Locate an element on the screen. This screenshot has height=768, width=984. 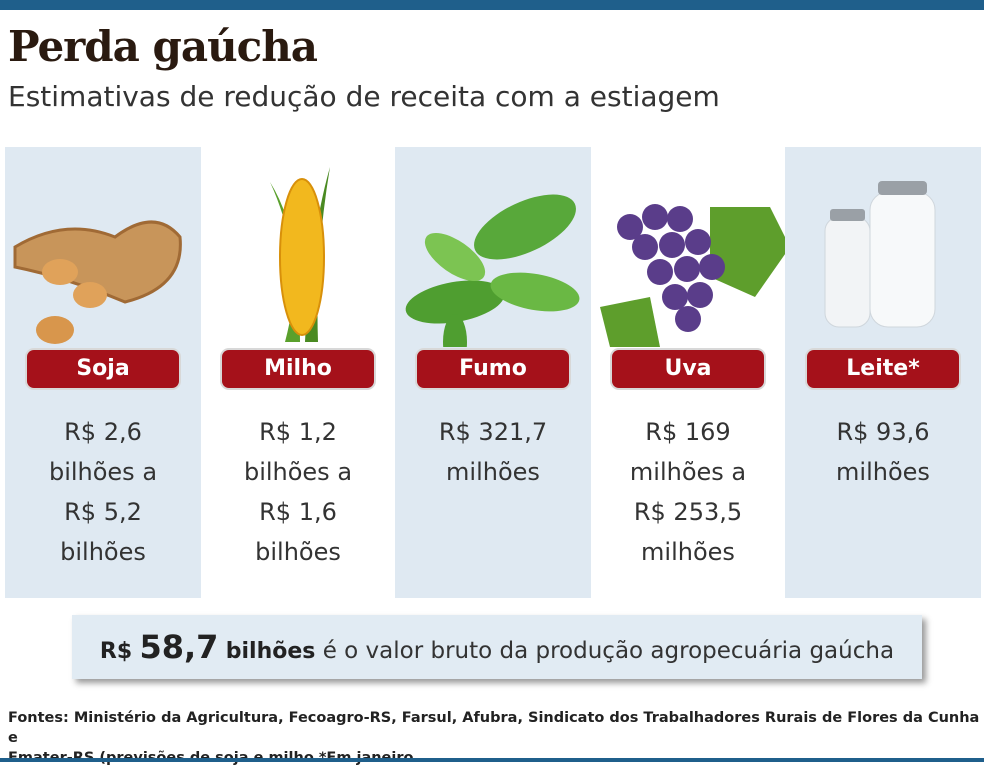
currency: R$ is located at coordinates (116, 651).